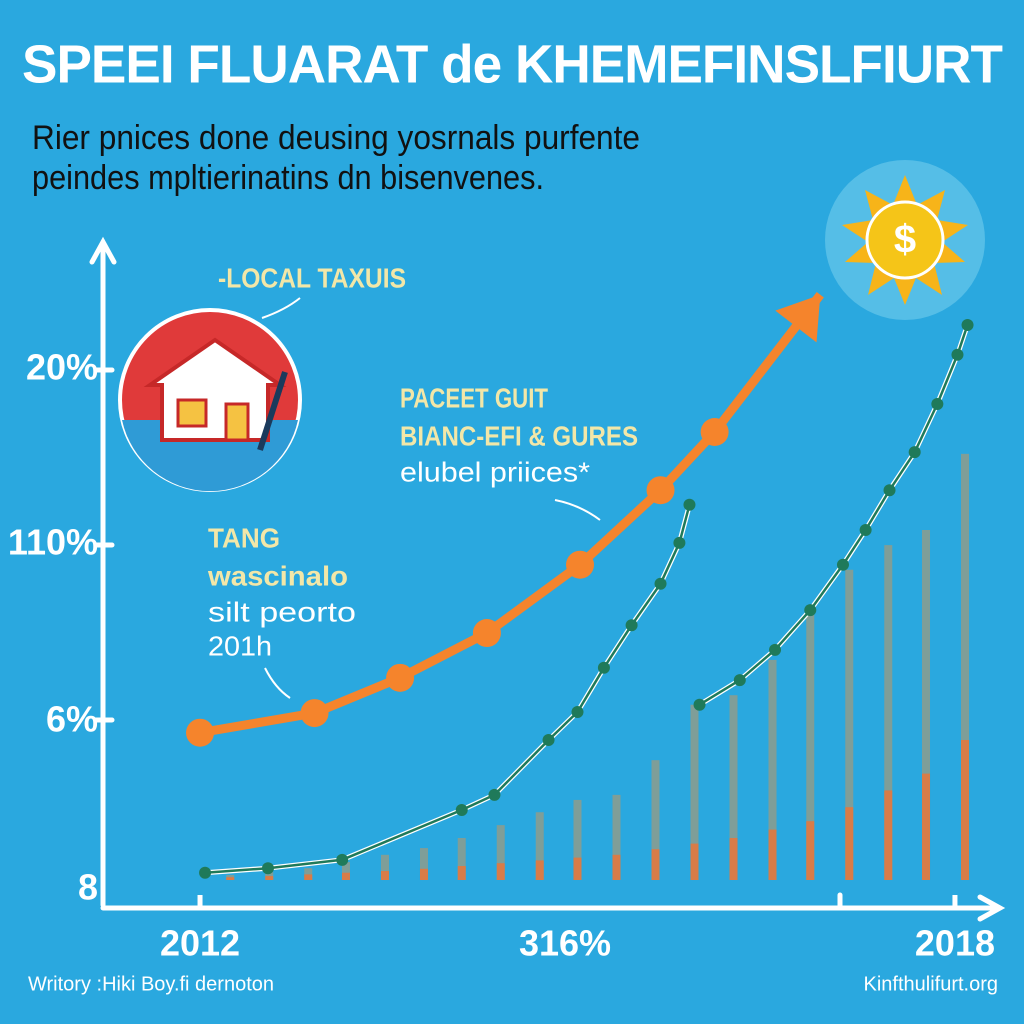  What do you see at coordinates (151, 984) in the screenshot?
I see `footer: Writory :Hiki Boy.fi dernoton` at bounding box center [151, 984].